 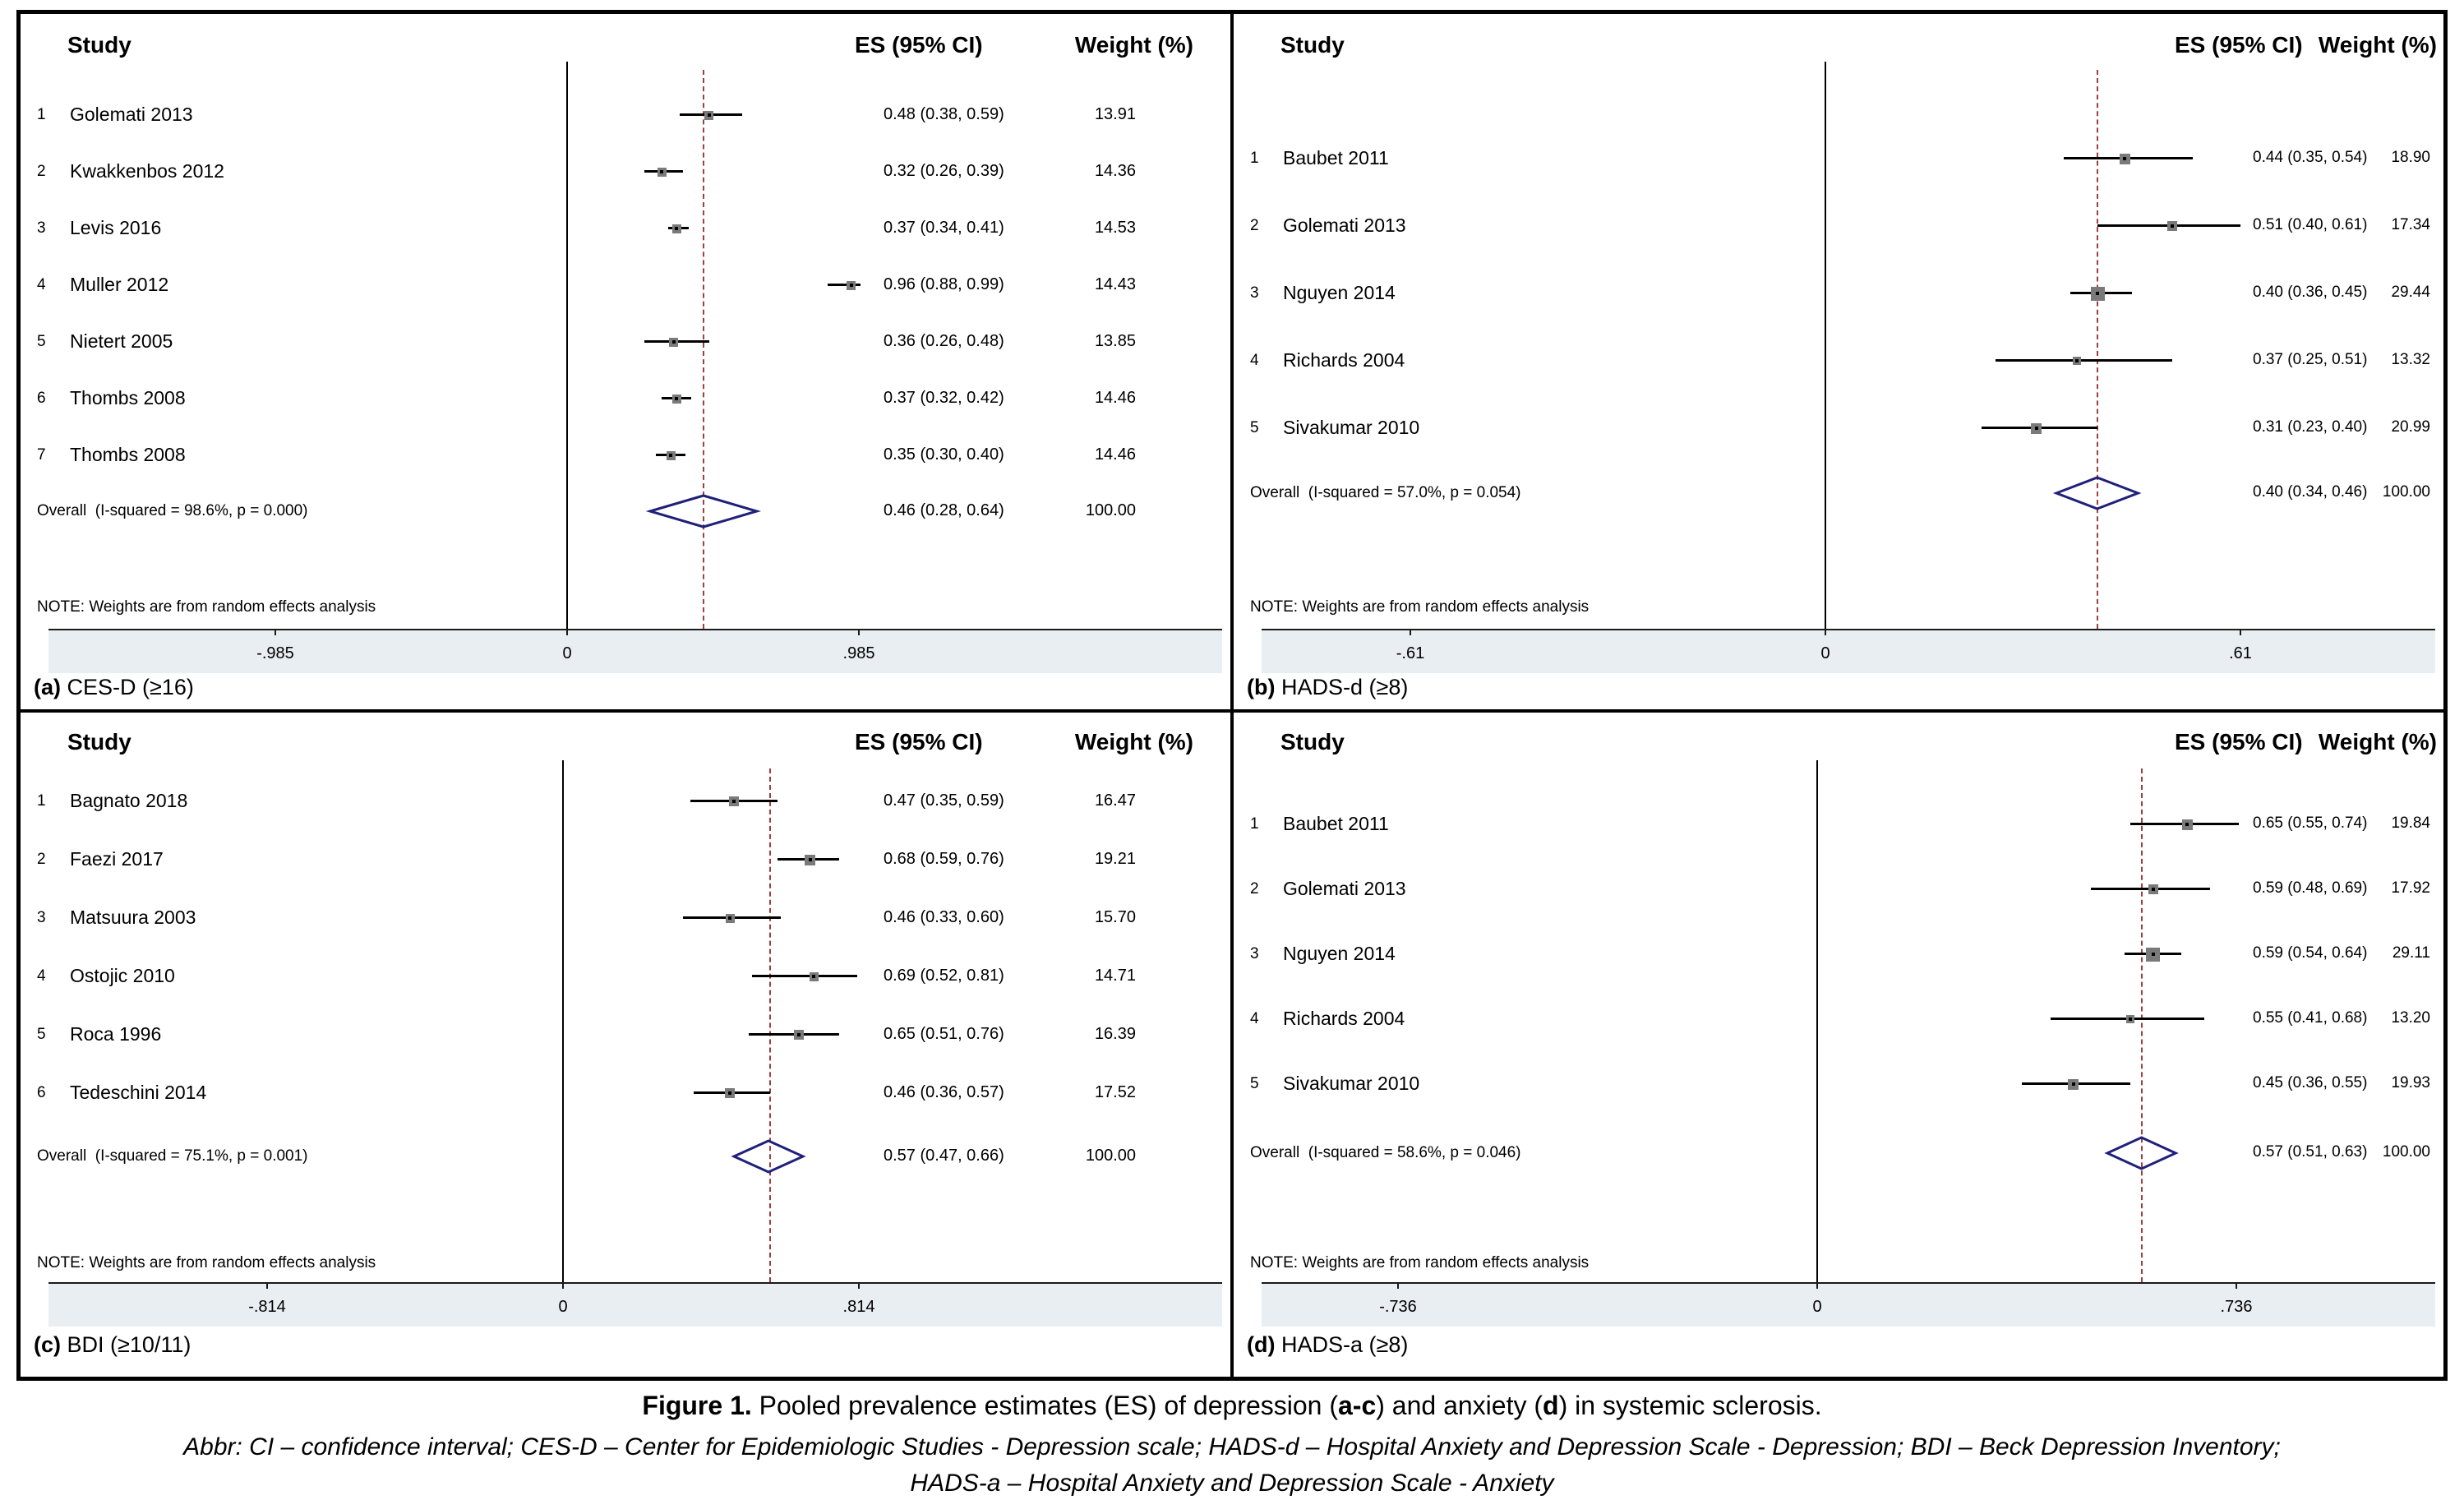 I want to click on study-row-number: 6, so click(x=41, y=1092).